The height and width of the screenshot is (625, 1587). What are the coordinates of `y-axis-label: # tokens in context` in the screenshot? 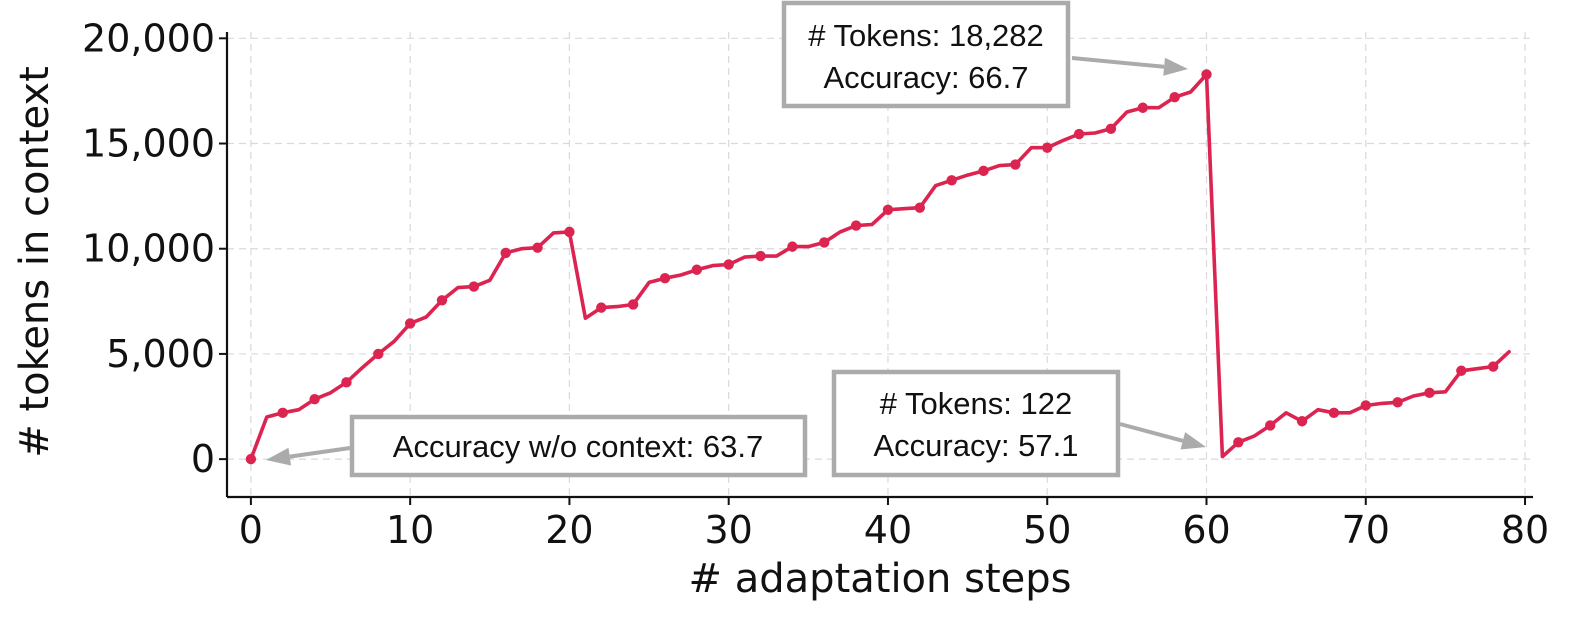 It's located at (35, 262).